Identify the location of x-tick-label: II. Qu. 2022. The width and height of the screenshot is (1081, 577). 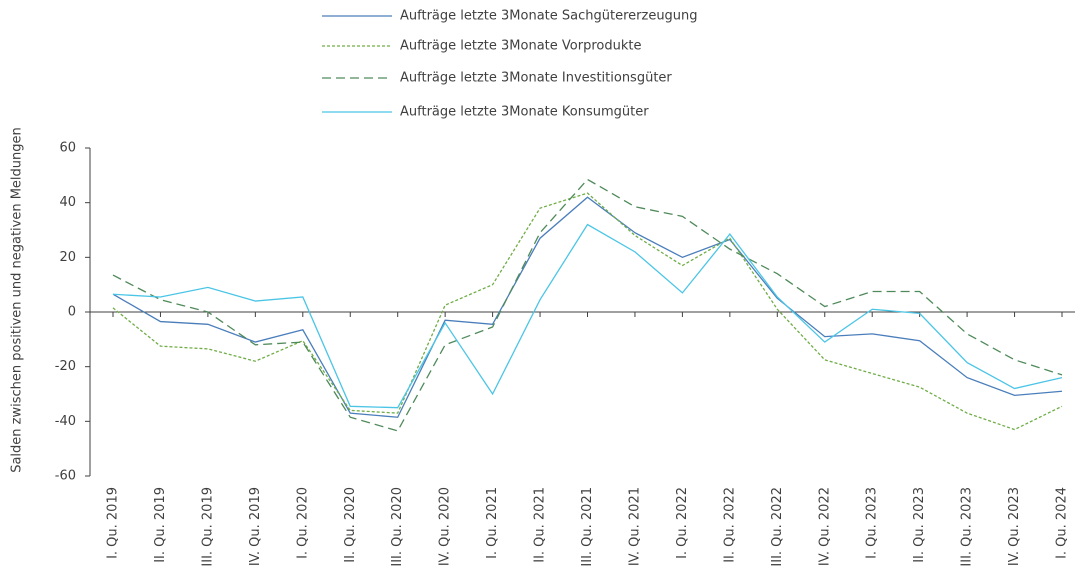
(729, 525).